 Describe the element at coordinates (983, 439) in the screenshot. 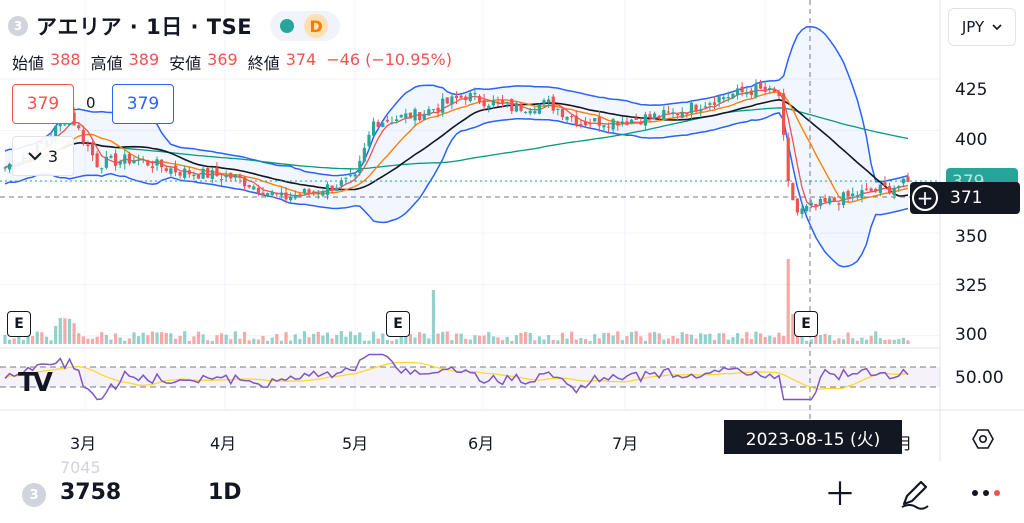

I see `chart-settings-button` at that location.